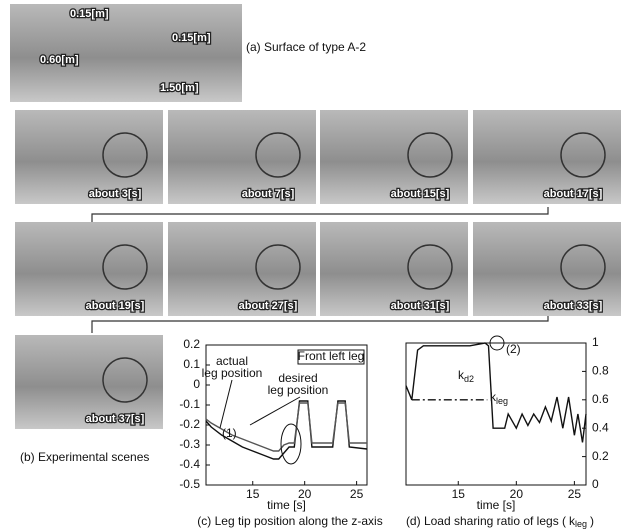  I want to click on caption: (d) Load sharing ratio of legs (kleg), so click(500, 521).